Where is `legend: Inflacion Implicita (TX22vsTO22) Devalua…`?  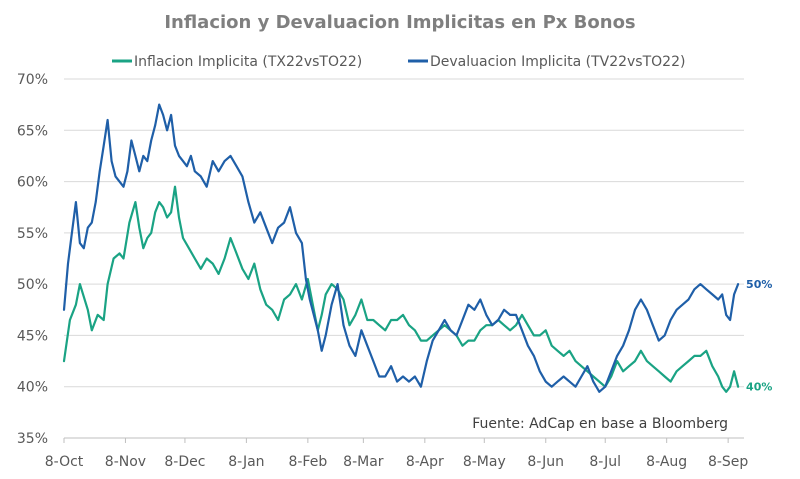 legend: Inflacion Implicita (TX22vsTO22) Devalua… is located at coordinates (398, 62).